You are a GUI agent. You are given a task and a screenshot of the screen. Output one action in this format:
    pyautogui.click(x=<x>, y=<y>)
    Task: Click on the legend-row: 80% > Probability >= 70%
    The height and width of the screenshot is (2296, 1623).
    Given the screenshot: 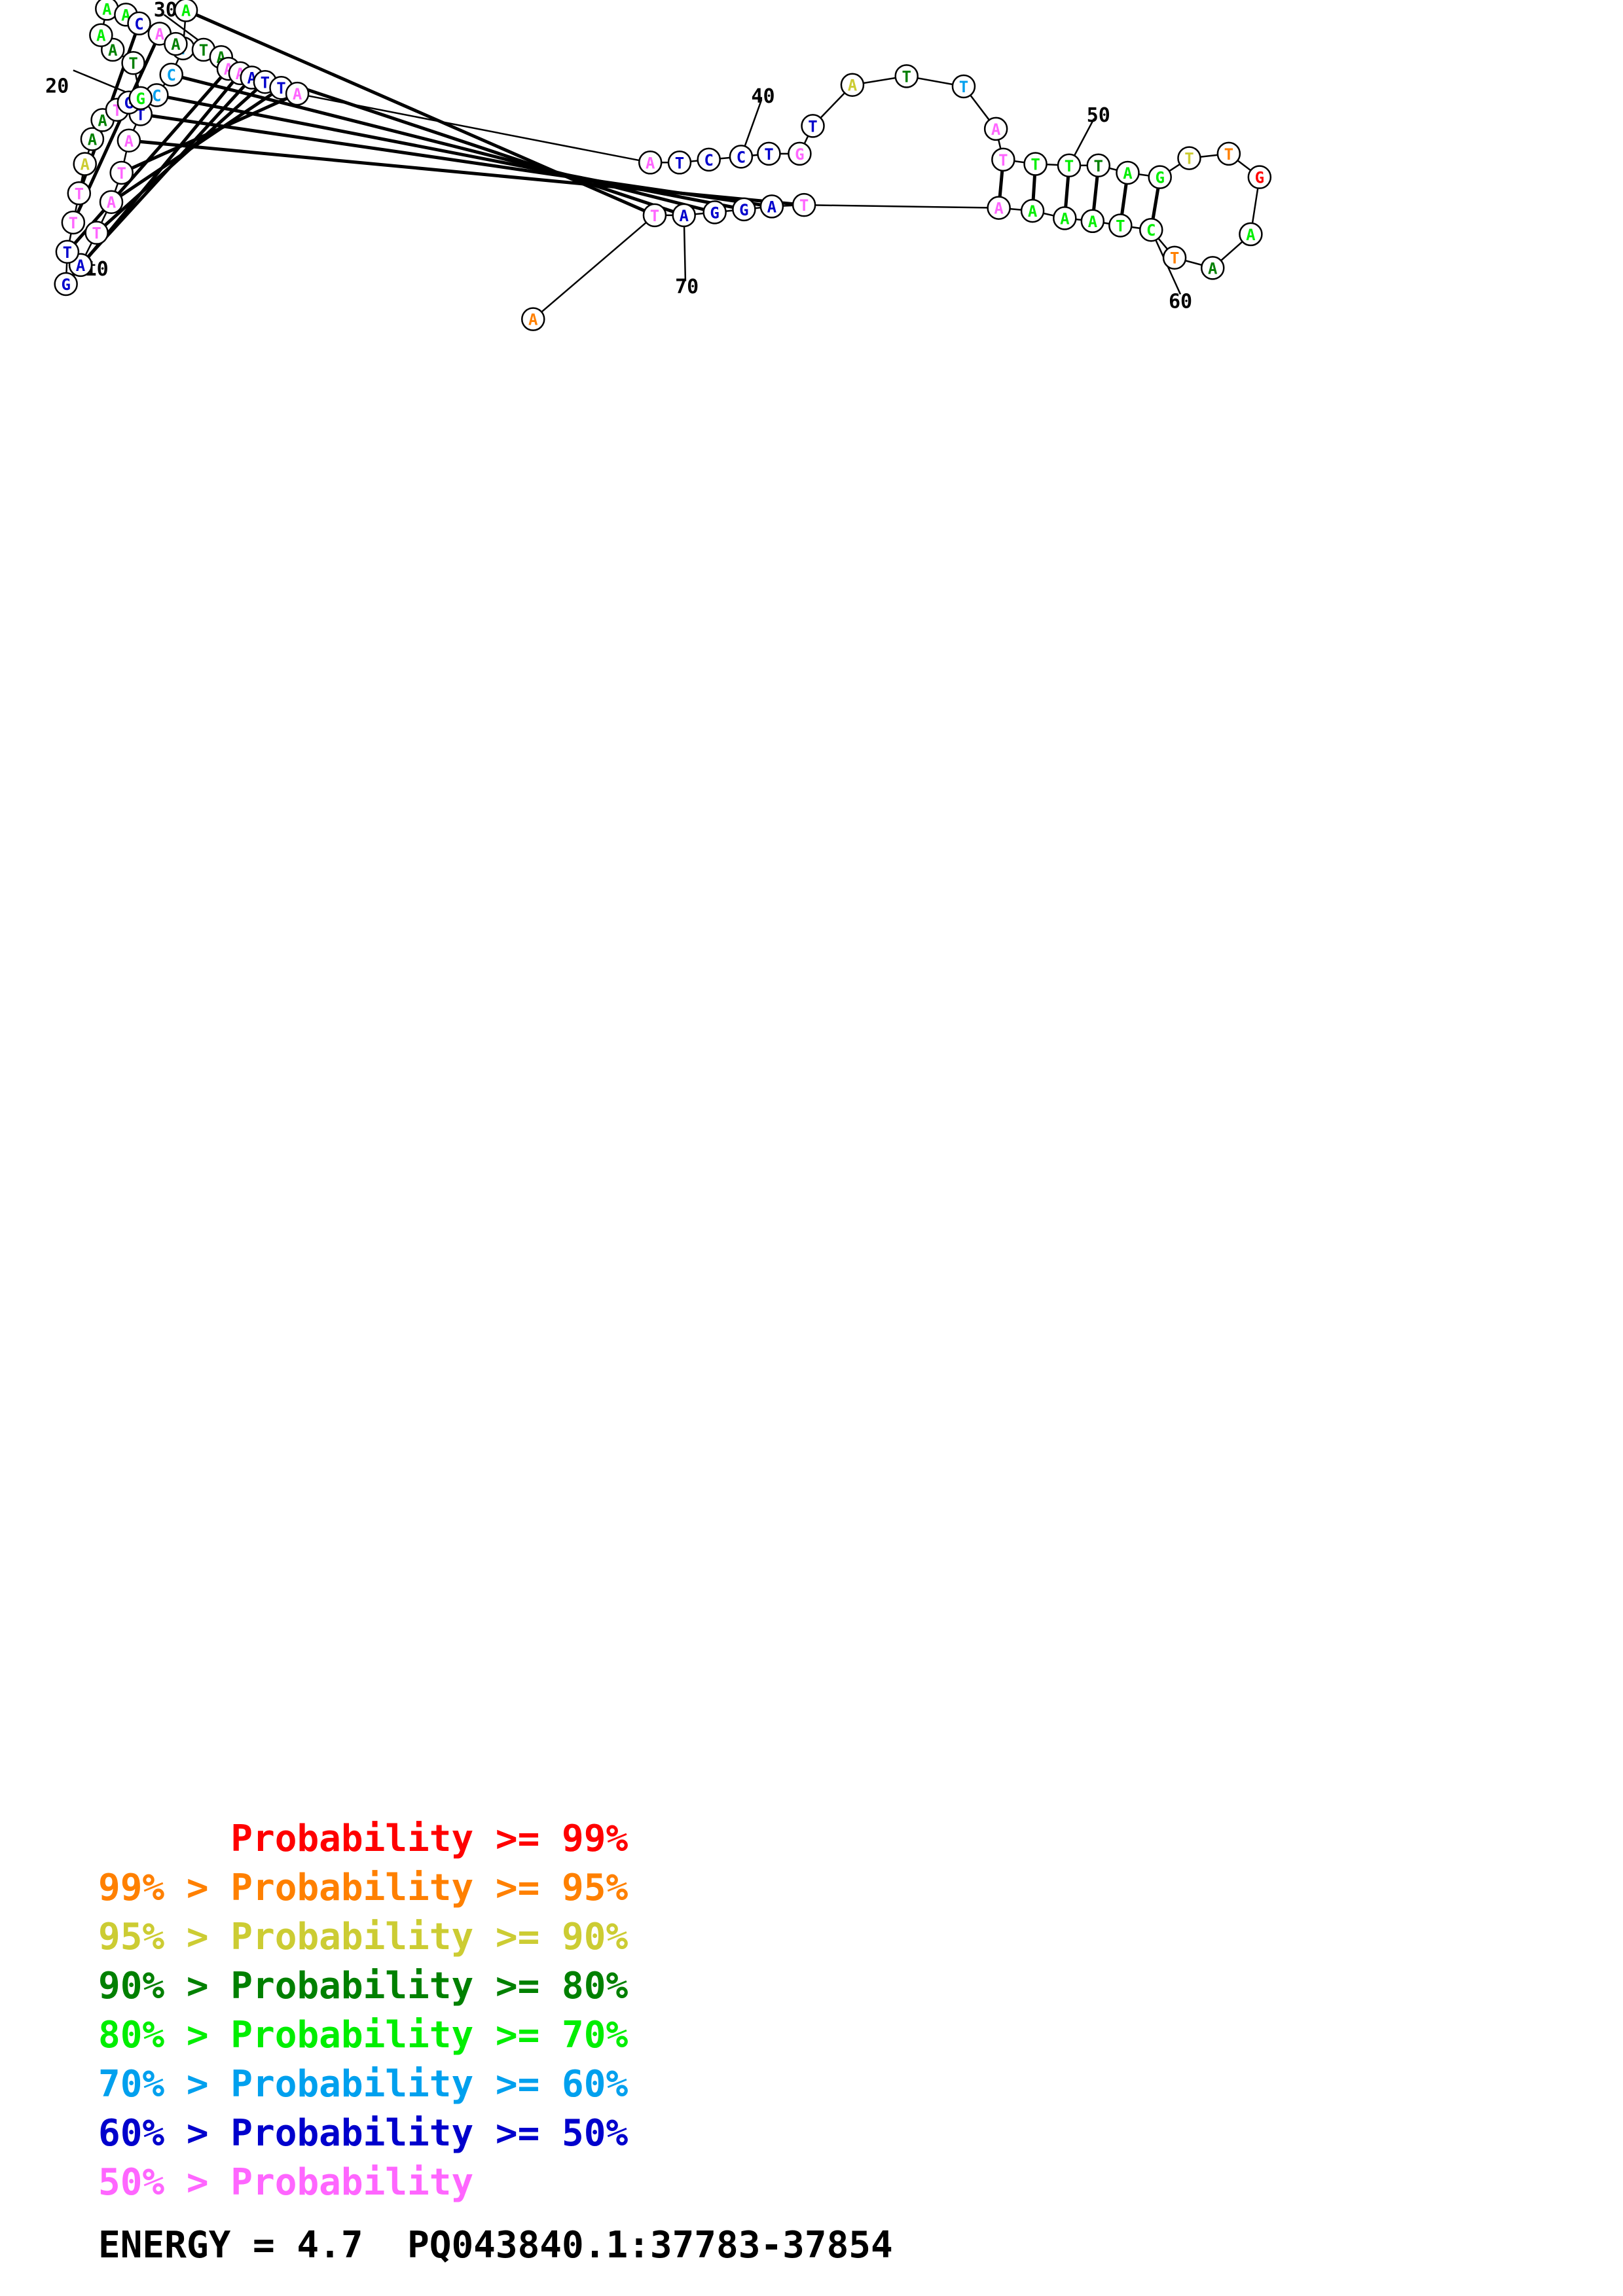 What is the action you would take?
    pyautogui.click(x=363, y=2035)
    